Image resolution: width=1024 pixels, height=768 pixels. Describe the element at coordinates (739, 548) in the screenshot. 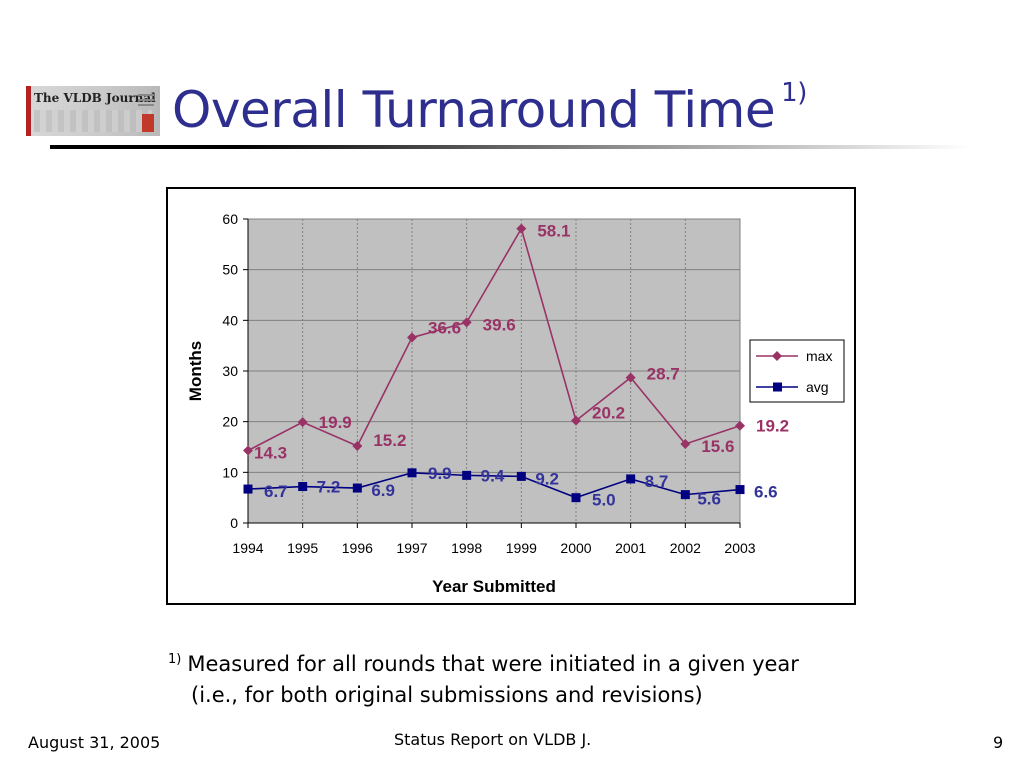

I see `x-tick-label: 2003` at that location.